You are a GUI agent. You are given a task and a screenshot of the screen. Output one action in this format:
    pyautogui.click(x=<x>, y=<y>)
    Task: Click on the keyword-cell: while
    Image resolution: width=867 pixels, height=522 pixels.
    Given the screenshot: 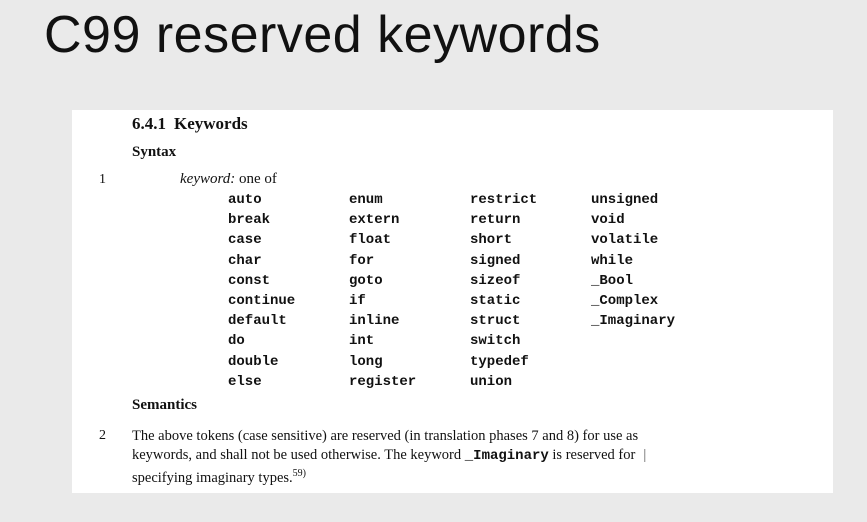 What is the action you would take?
    pyautogui.click(x=612, y=260)
    